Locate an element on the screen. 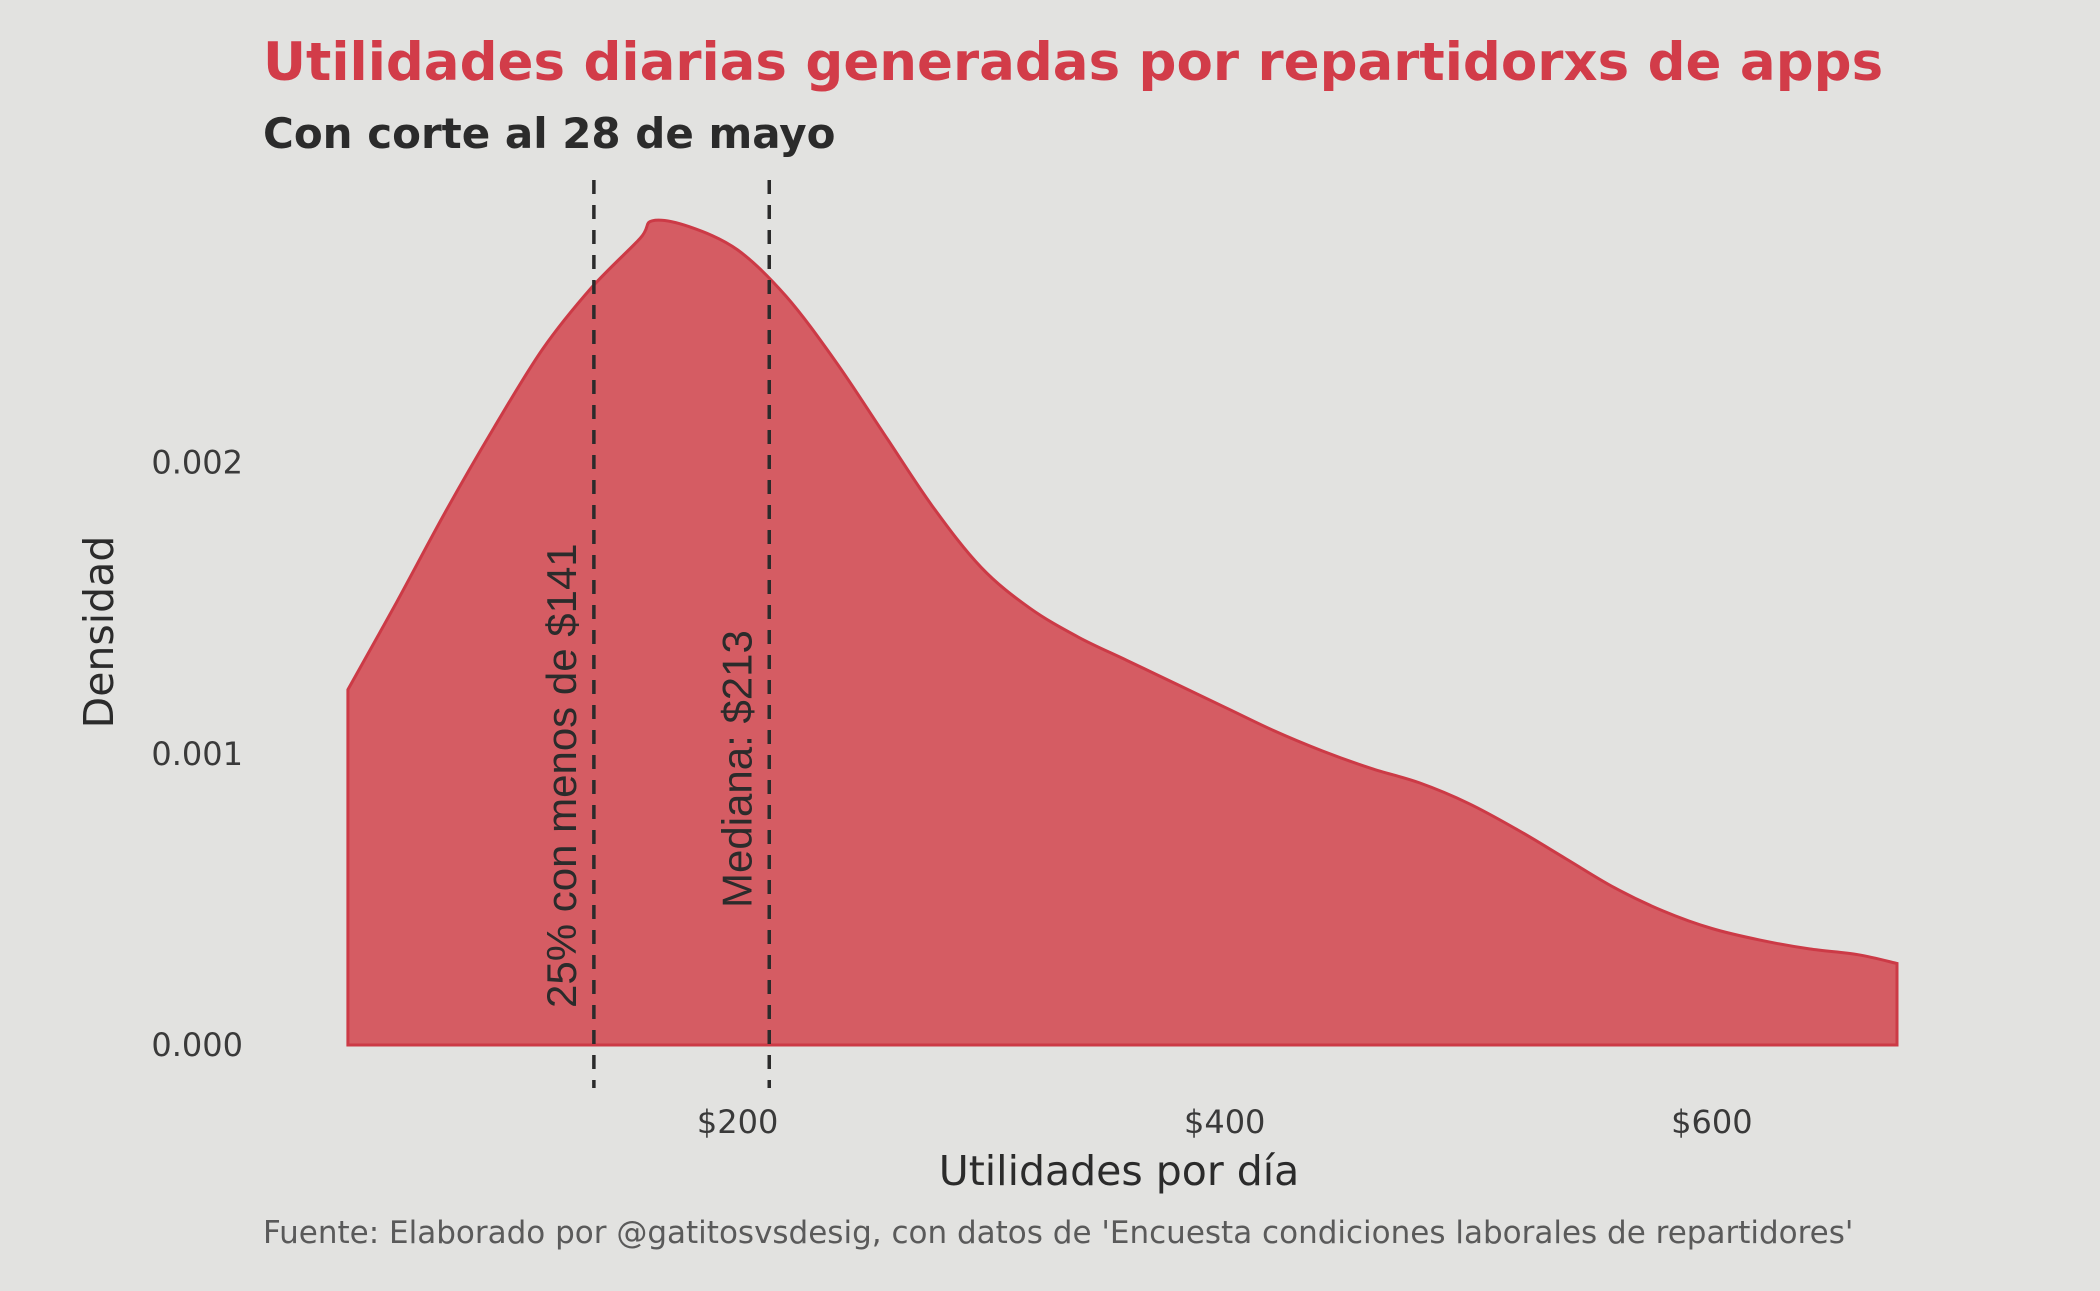 The image size is (2100, 1291). x-axis-label: Utilidades por día is located at coordinates (1119, 1171).